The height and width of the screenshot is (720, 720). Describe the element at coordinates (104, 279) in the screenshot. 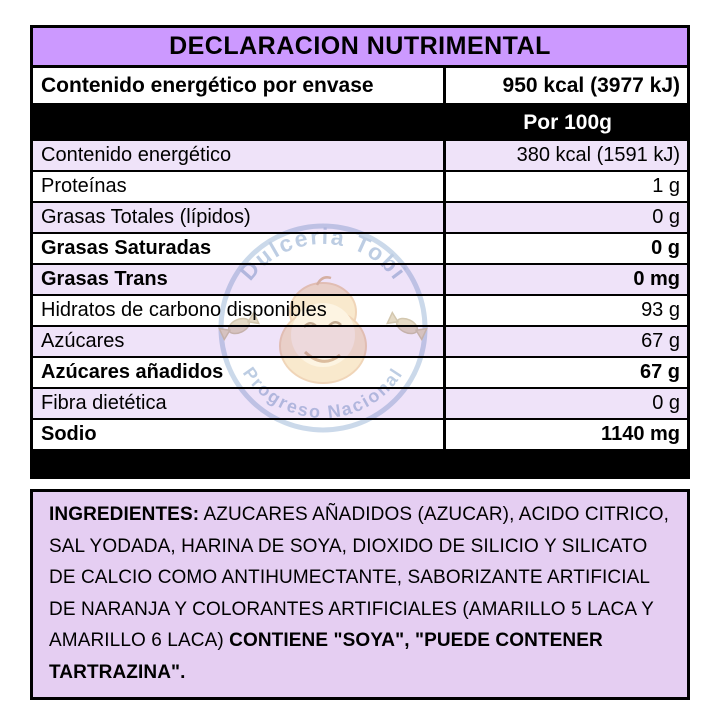

I see `row-label: Grasas Trans` at that location.